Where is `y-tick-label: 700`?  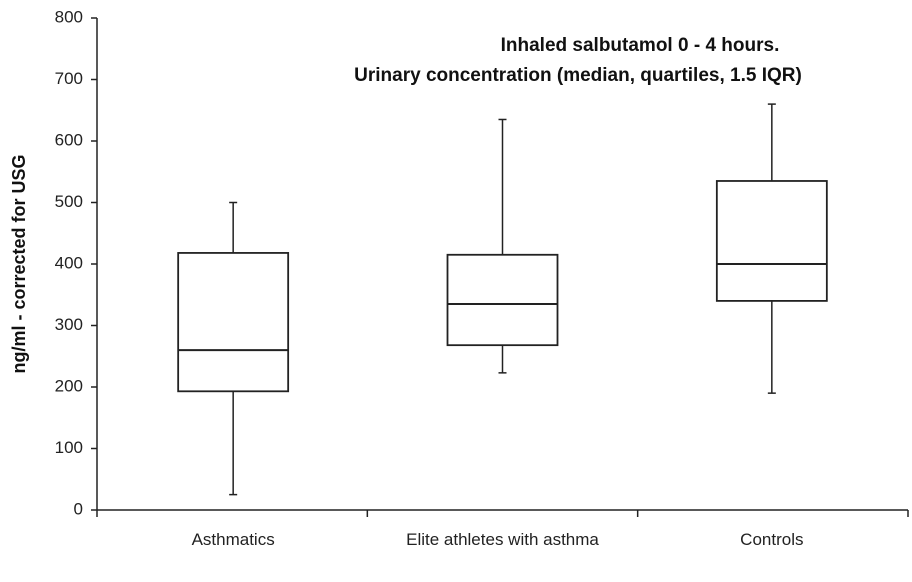 y-tick-label: 700 is located at coordinates (69, 78).